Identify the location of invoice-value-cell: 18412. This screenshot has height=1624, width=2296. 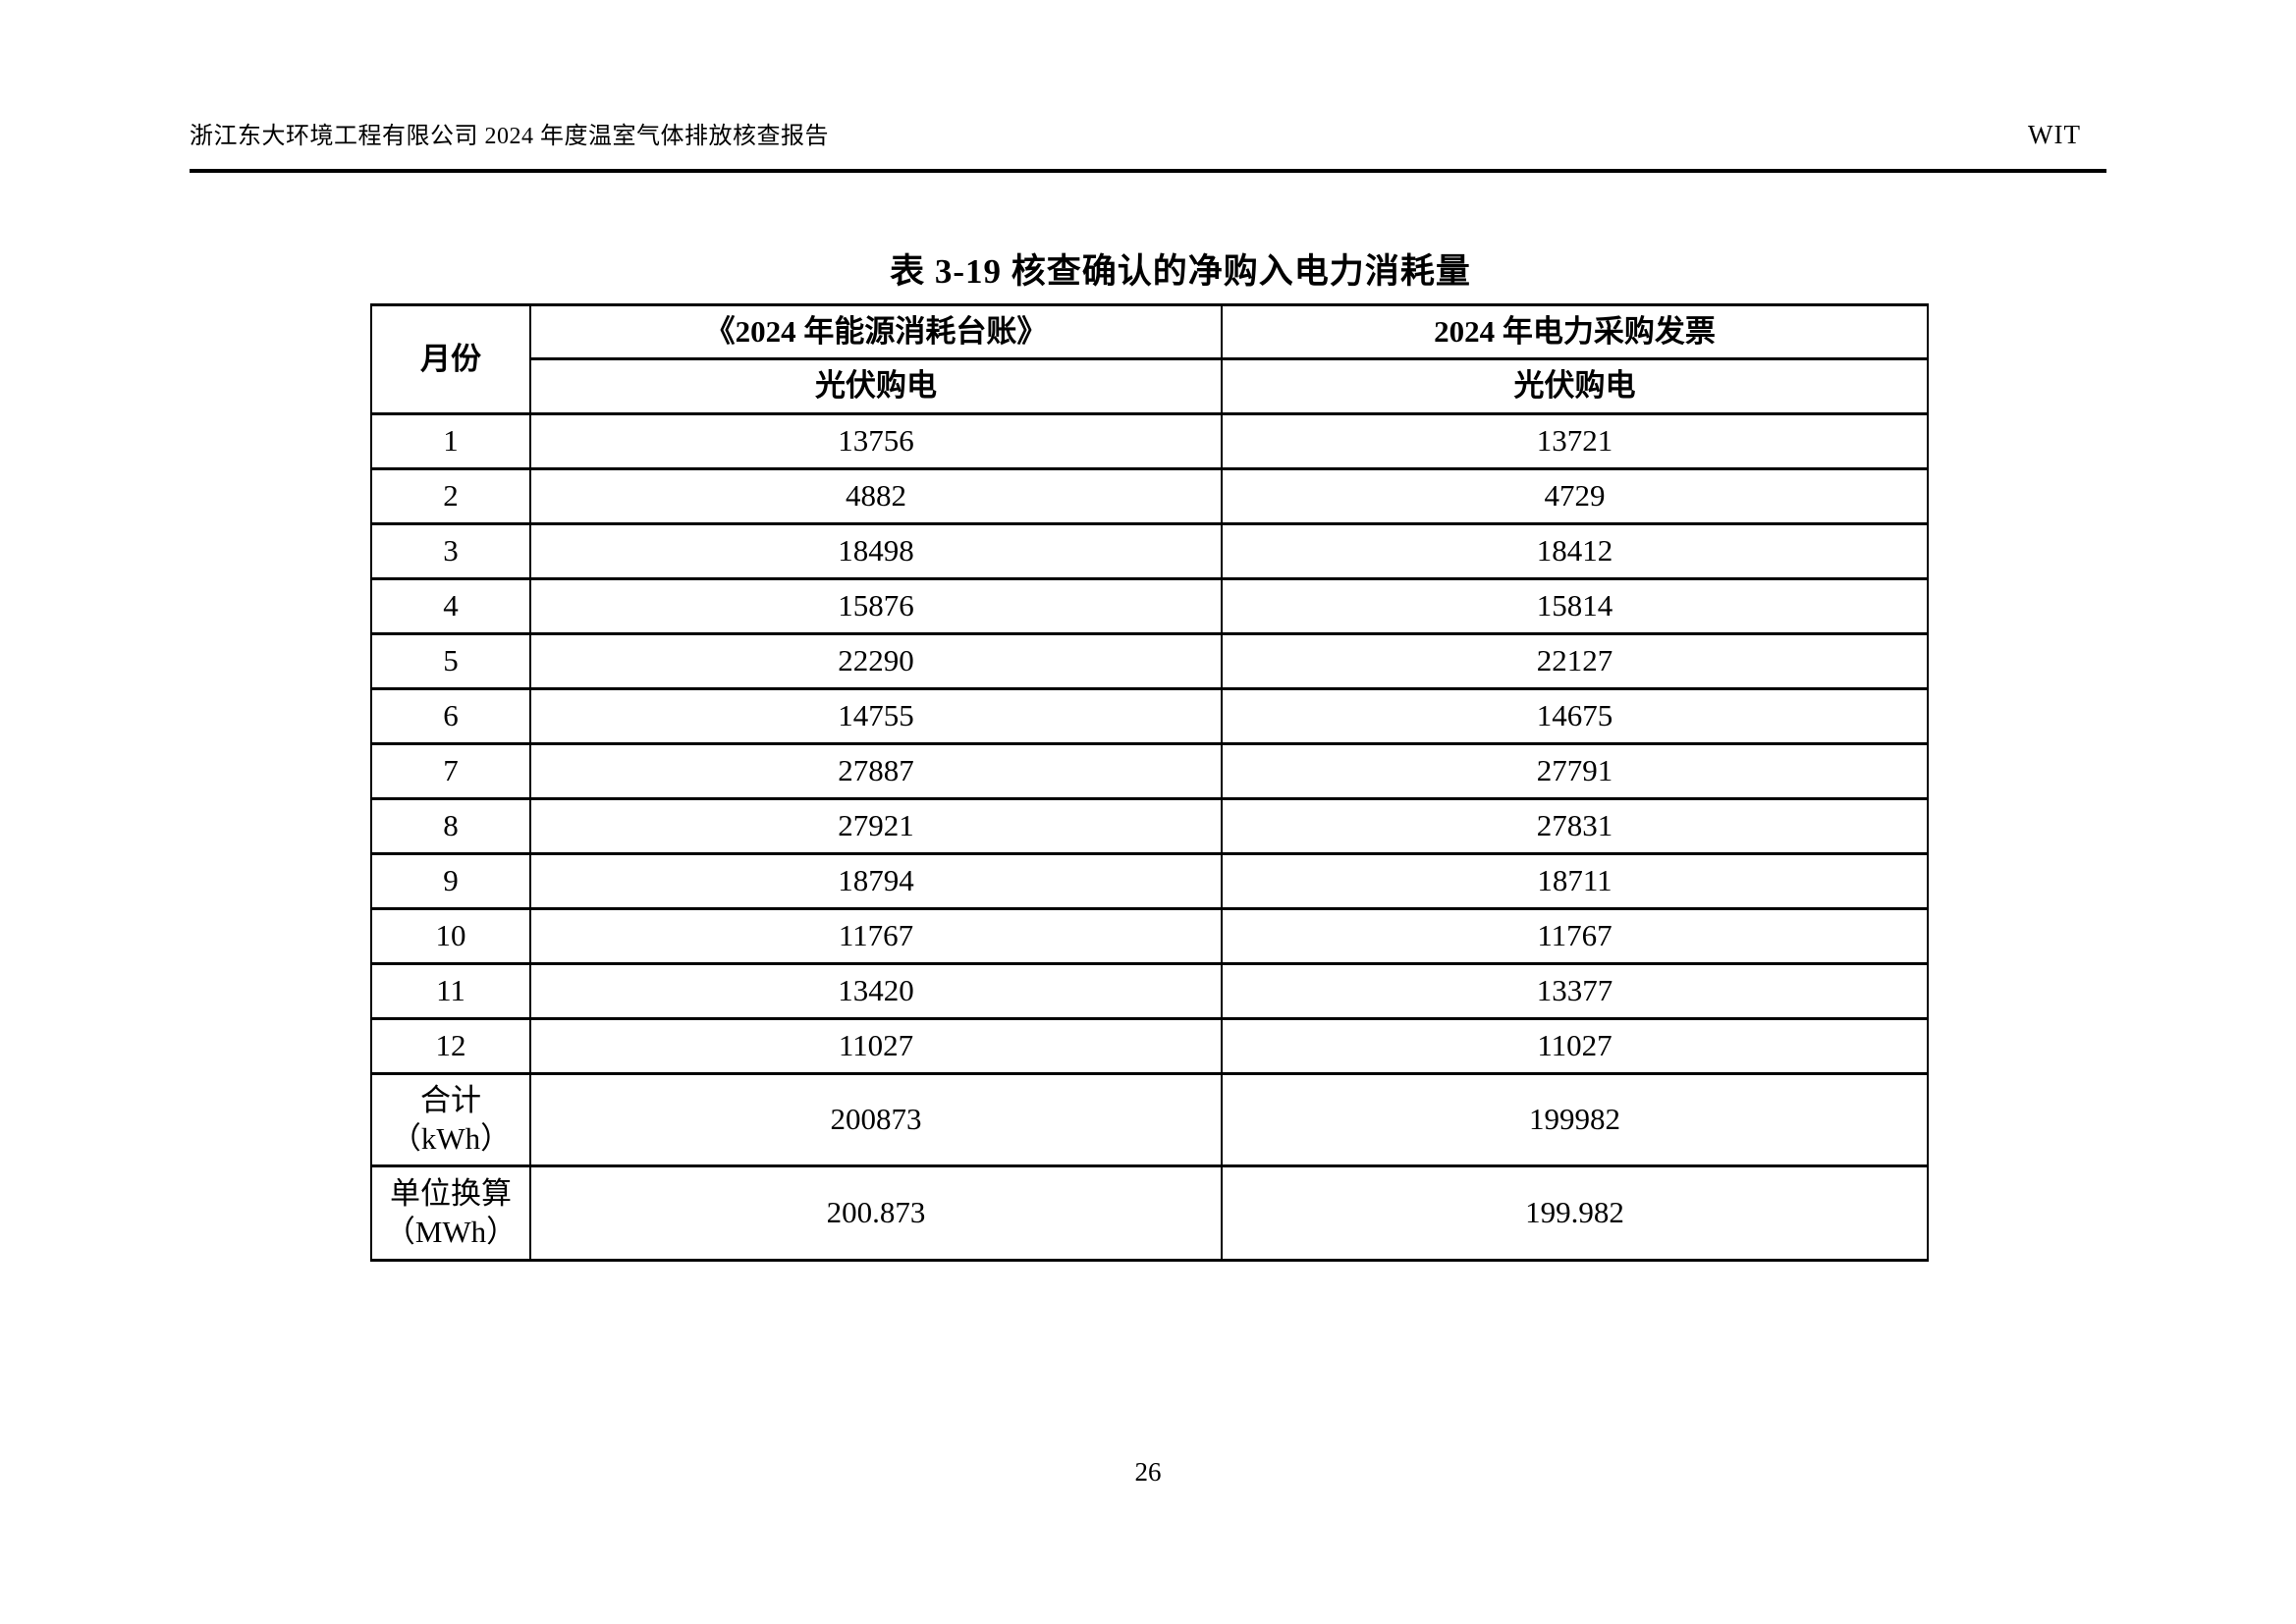
(1575, 551).